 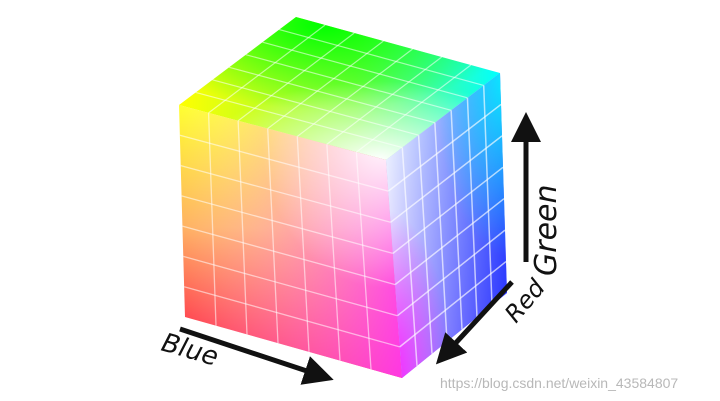 I want to click on blue-axis-arrow, so click(x=256, y=355).